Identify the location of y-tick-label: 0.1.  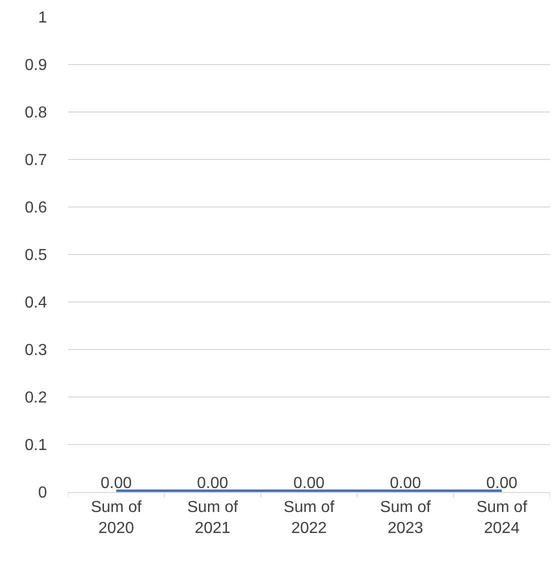
(36, 445).